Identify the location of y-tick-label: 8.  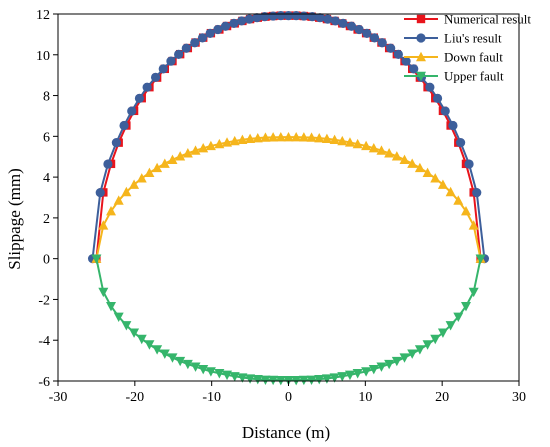
(46, 97).